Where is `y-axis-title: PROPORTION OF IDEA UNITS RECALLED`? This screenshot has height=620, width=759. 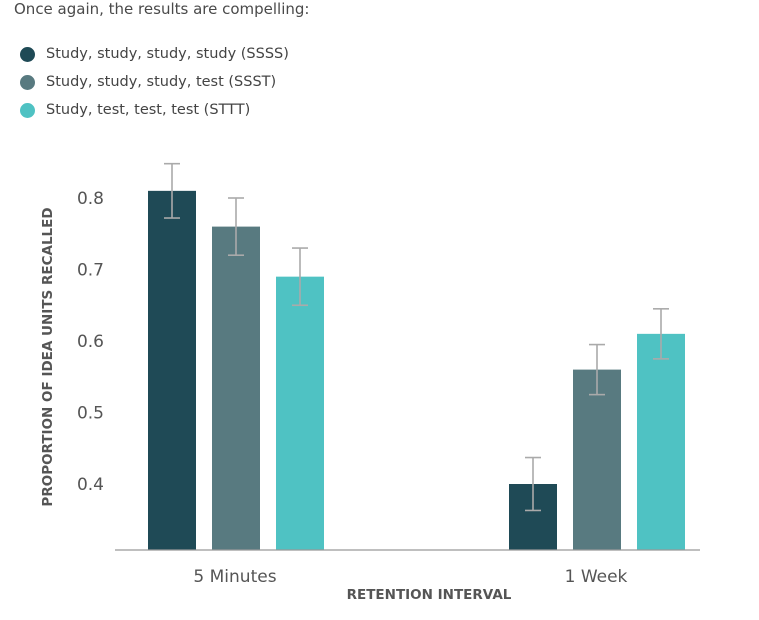 y-axis-title: PROPORTION OF IDEA UNITS RECALLED is located at coordinates (48, 356).